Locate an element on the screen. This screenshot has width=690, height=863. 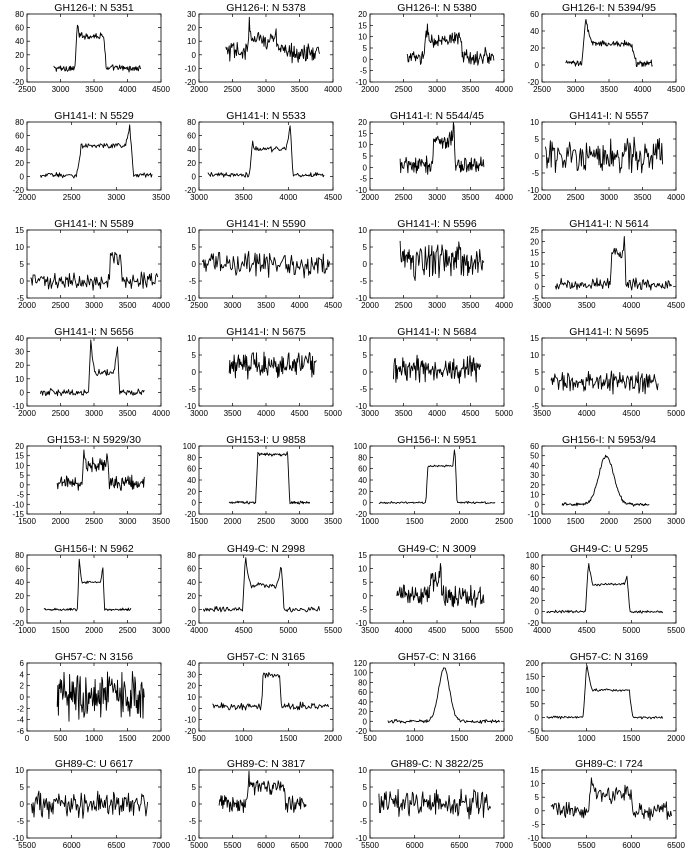
y-tick-label: 4 is located at coordinates (22, 674).